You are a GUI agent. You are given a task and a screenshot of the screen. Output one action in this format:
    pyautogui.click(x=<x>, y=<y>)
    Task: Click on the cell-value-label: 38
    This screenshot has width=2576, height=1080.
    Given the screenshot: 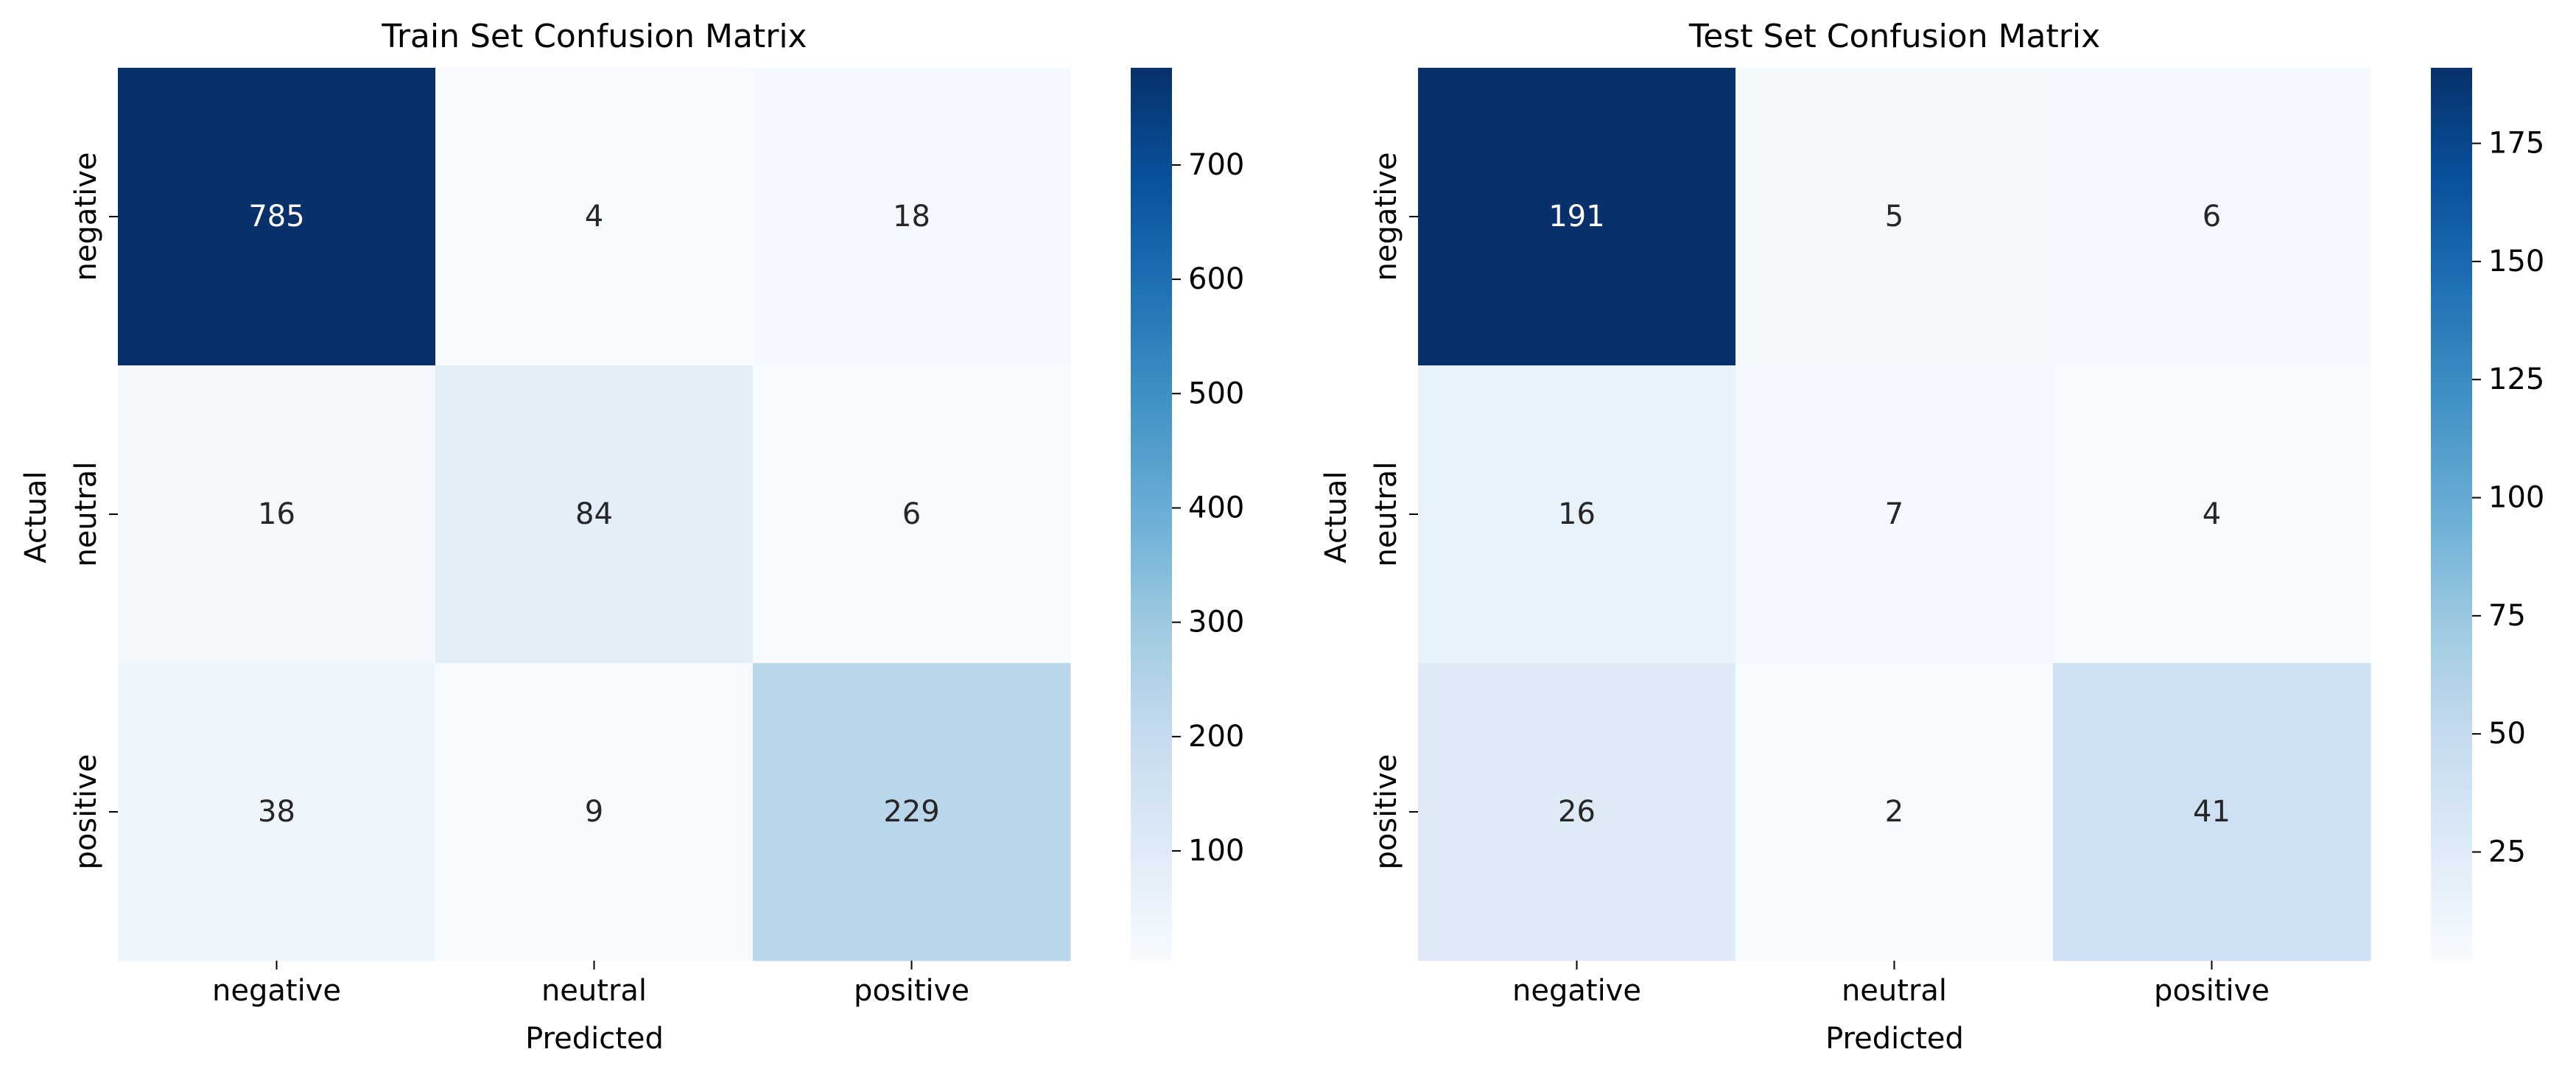 What is the action you would take?
    pyautogui.click(x=276, y=812)
    